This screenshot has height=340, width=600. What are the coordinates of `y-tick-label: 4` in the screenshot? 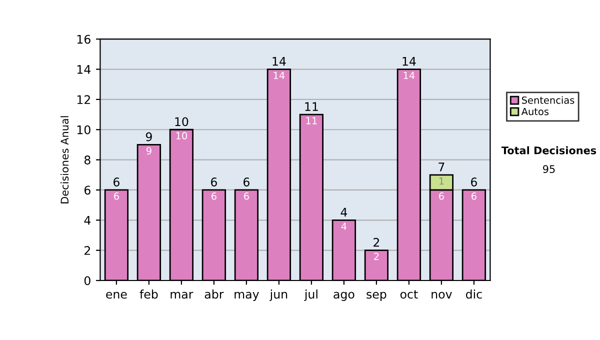 It's located at (87, 220).